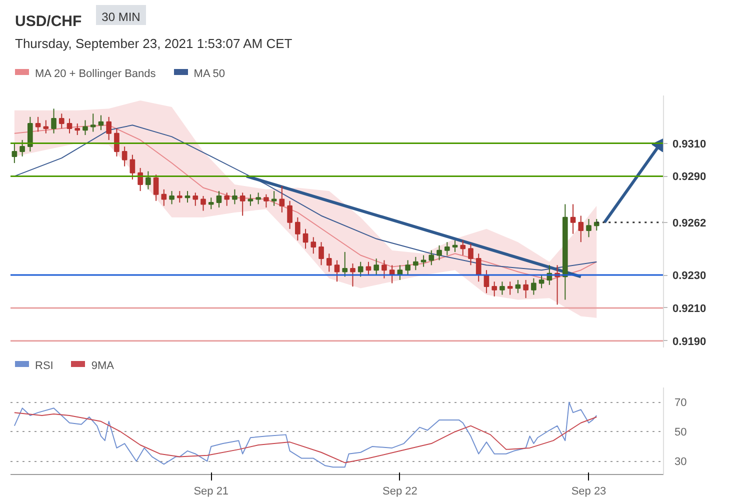  I want to click on ref-line-label: 0.9262, so click(689, 223).